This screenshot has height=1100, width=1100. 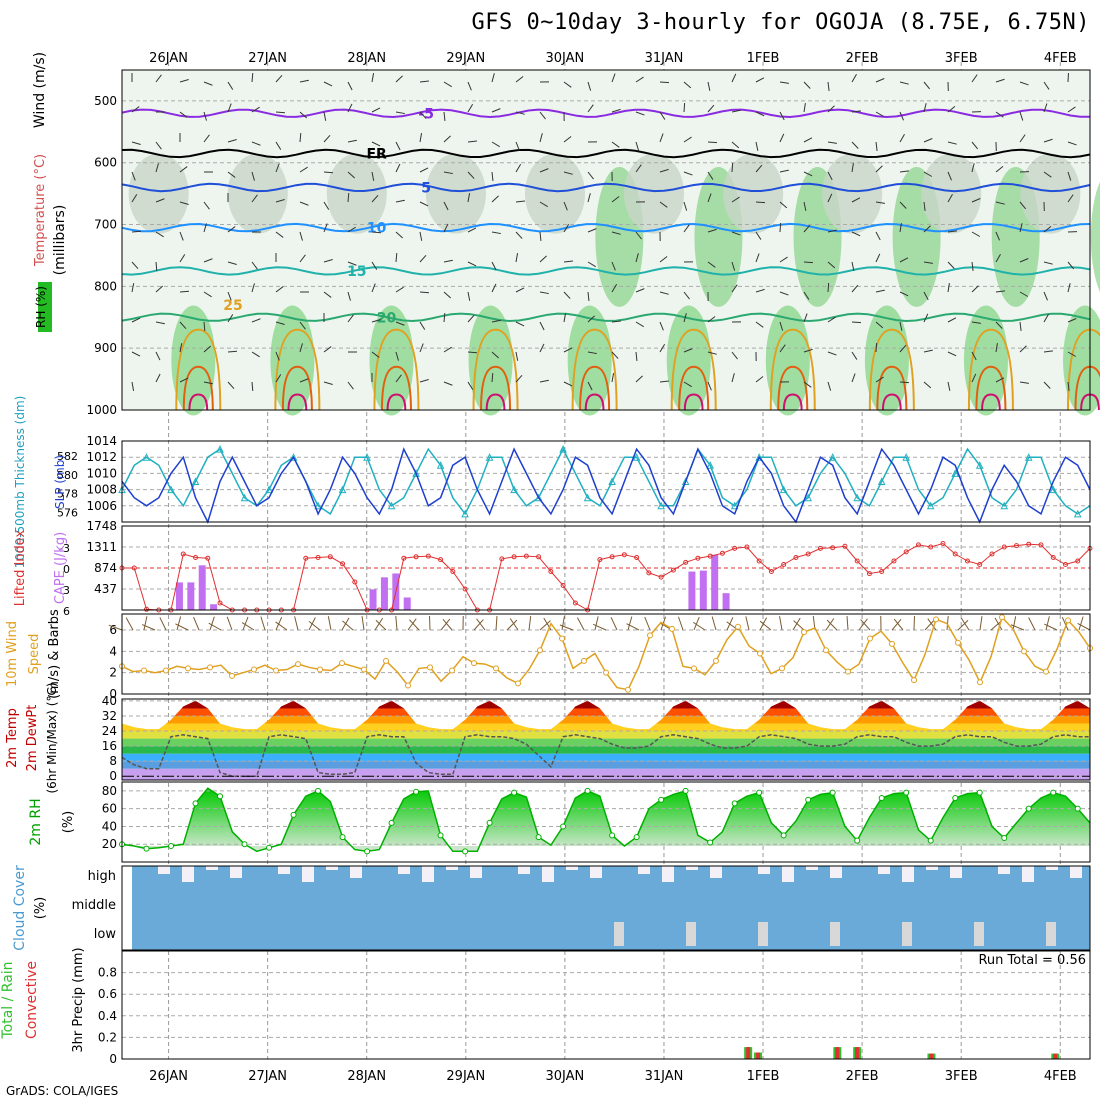 I want to click on date-label-bottom: 3FEB, so click(x=961, y=1076).